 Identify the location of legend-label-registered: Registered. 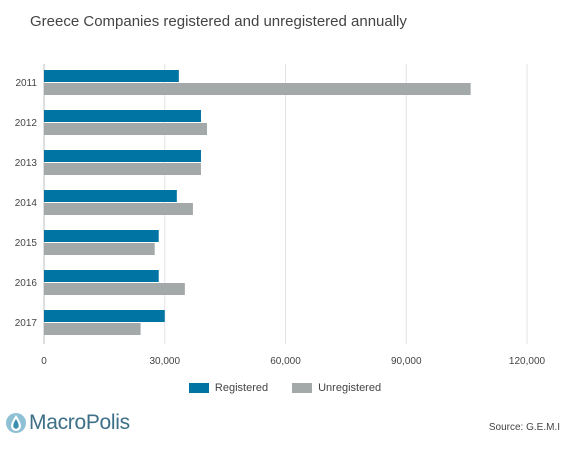
(241, 388).